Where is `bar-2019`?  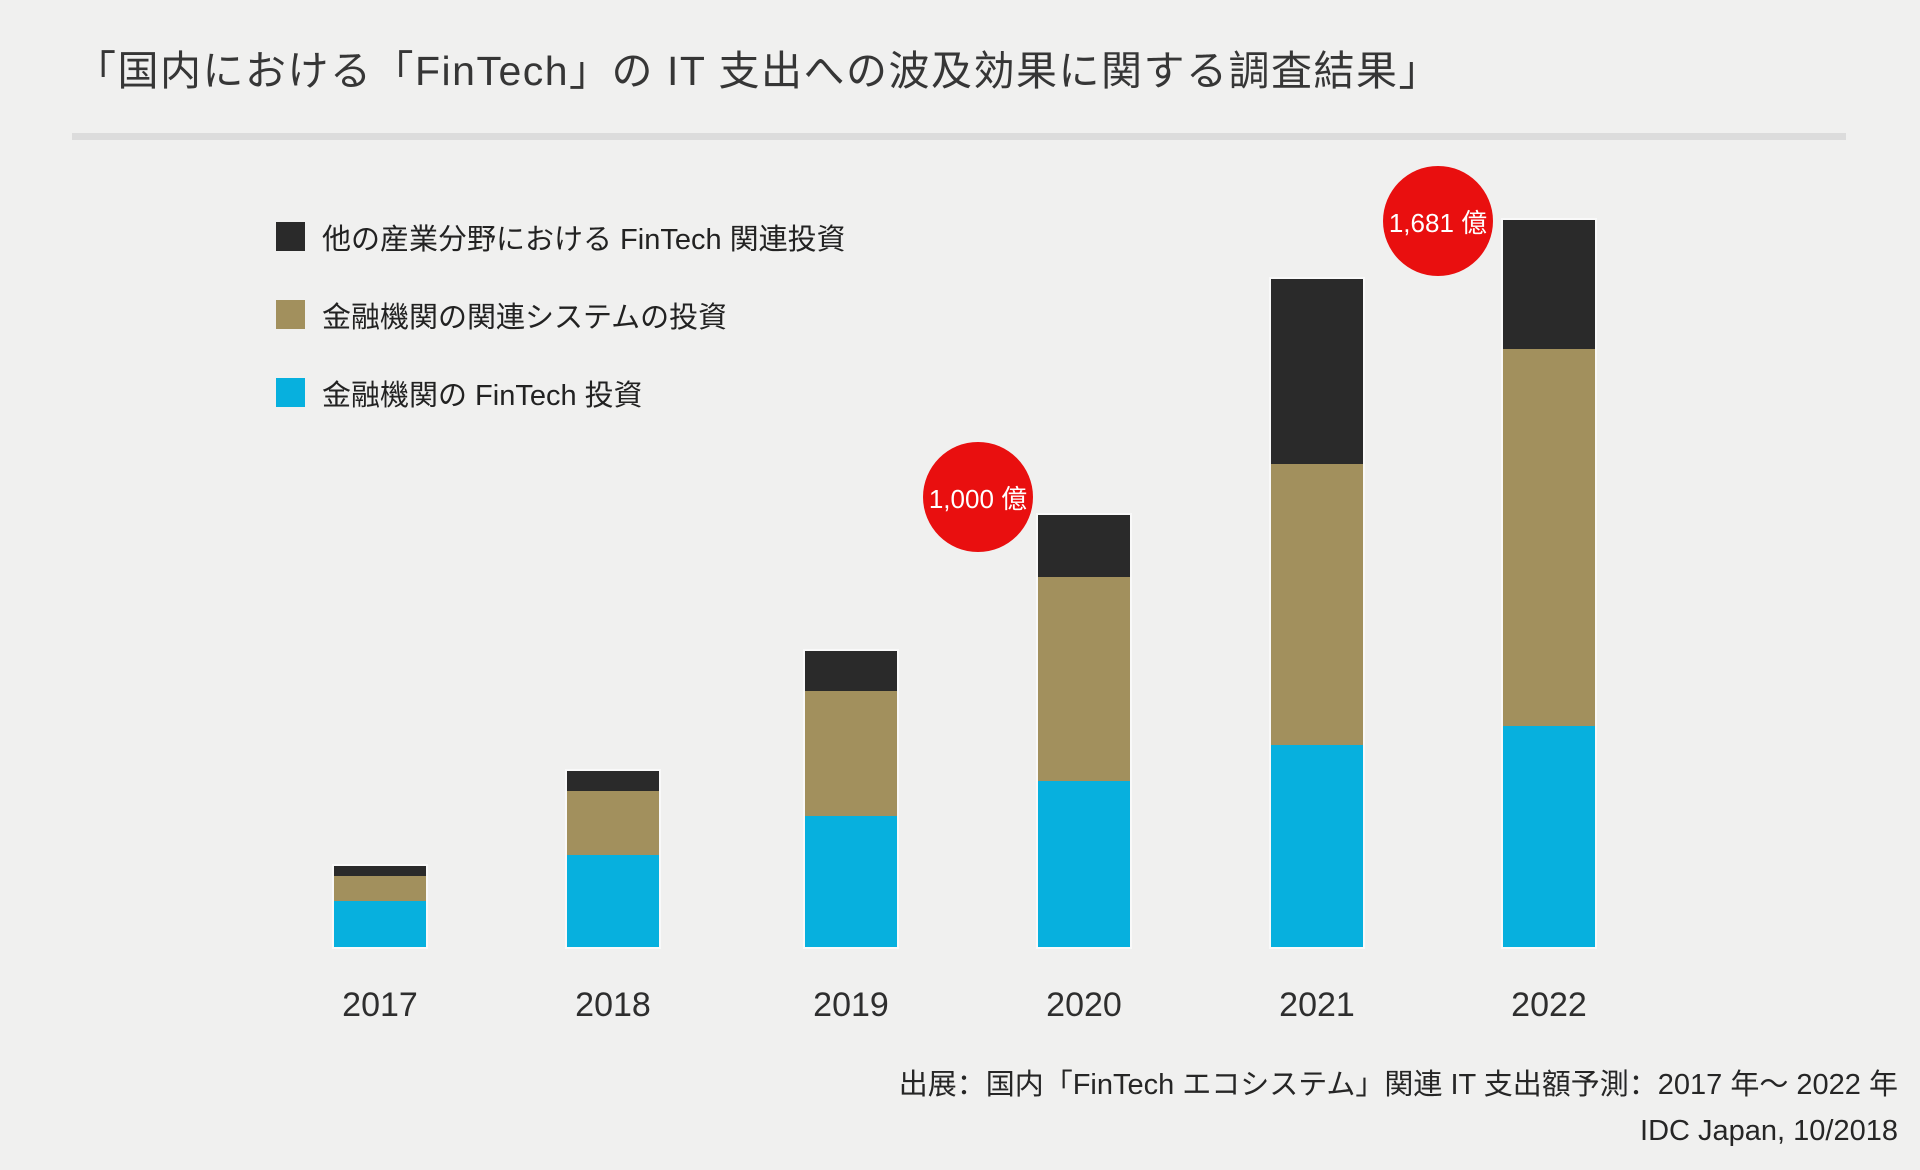
bar-2019 is located at coordinates (851, 799).